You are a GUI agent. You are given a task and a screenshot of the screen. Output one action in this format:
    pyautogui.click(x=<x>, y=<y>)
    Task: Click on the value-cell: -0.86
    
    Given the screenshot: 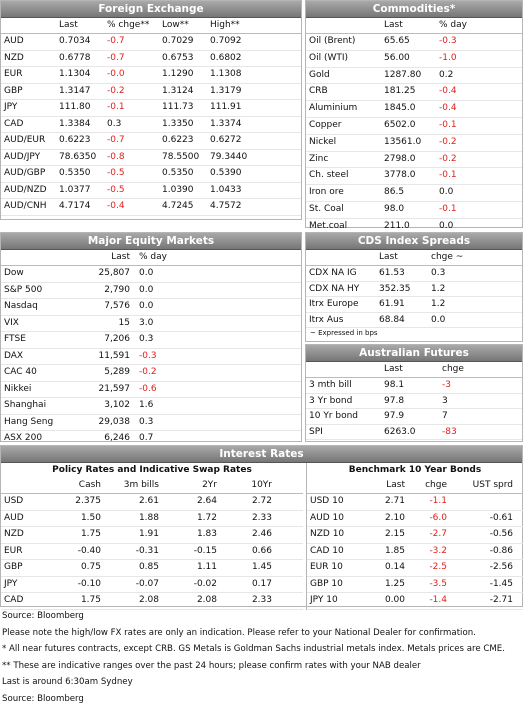 What is the action you would take?
    pyautogui.click(x=501, y=550)
    